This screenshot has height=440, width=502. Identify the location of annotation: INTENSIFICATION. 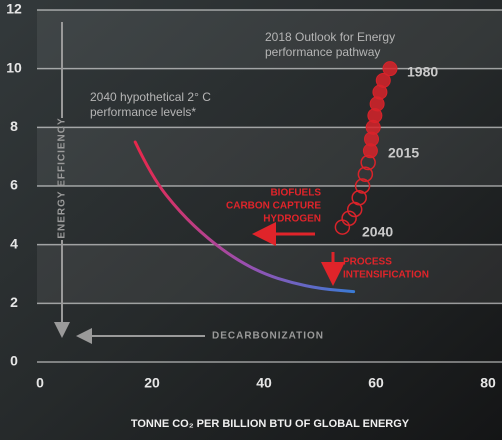
(386, 275).